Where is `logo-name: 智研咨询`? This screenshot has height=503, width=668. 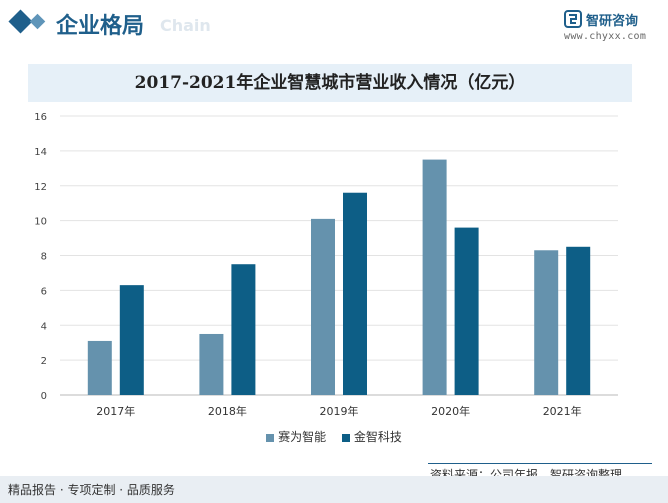 logo-name: 智研咨询 is located at coordinates (612, 21).